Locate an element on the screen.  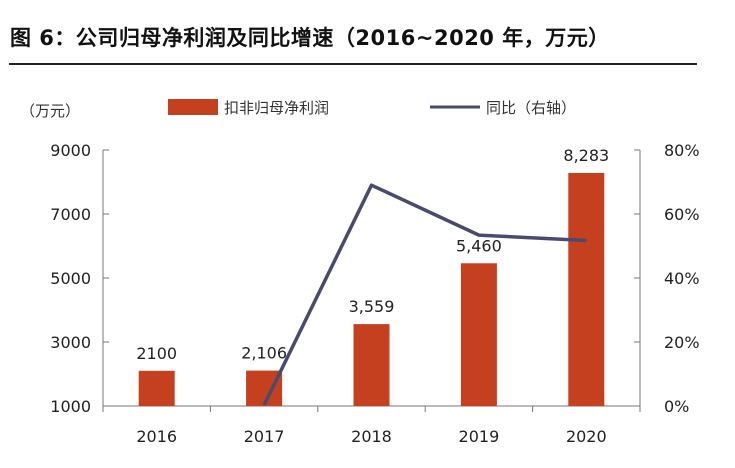
y-right-tick-label: 20% is located at coordinates (682, 342).